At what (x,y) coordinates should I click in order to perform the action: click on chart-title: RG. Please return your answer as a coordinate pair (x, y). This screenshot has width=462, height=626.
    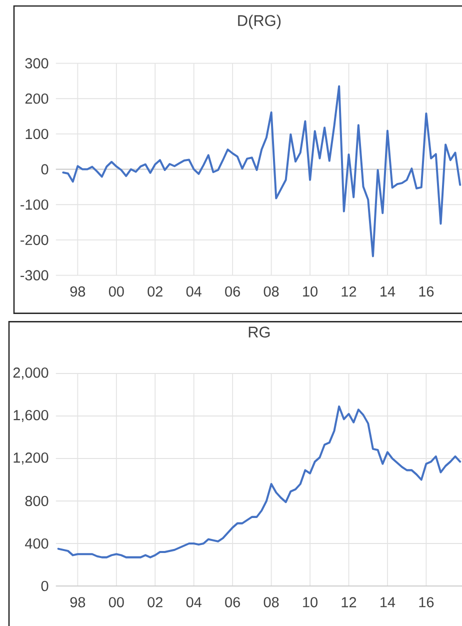
    Looking at the image, I should click on (259, 332).